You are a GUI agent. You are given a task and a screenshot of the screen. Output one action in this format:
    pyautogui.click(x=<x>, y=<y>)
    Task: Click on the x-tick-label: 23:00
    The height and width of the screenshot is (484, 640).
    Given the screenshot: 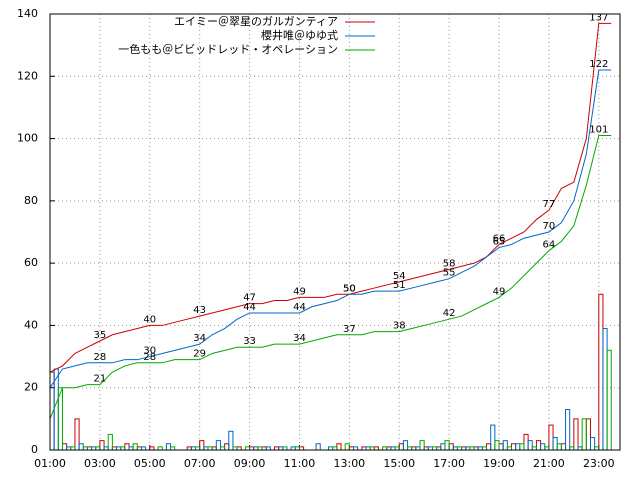 What is the action you would take?
    pyautogui.click(x=599, y=463)
    